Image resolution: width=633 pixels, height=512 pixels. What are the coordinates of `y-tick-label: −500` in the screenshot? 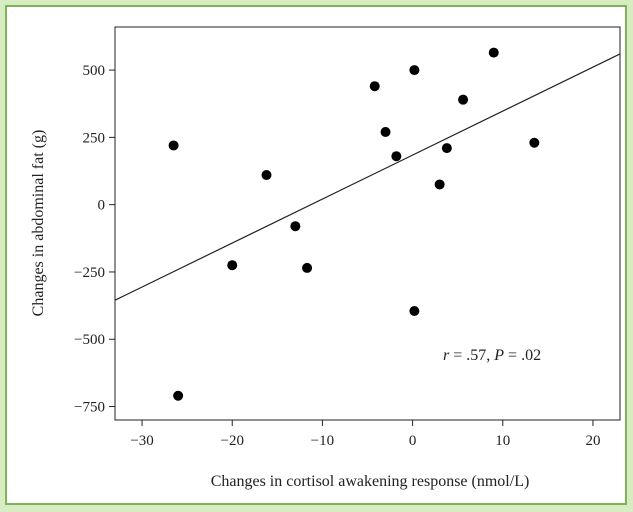 It's located at (89, 340).